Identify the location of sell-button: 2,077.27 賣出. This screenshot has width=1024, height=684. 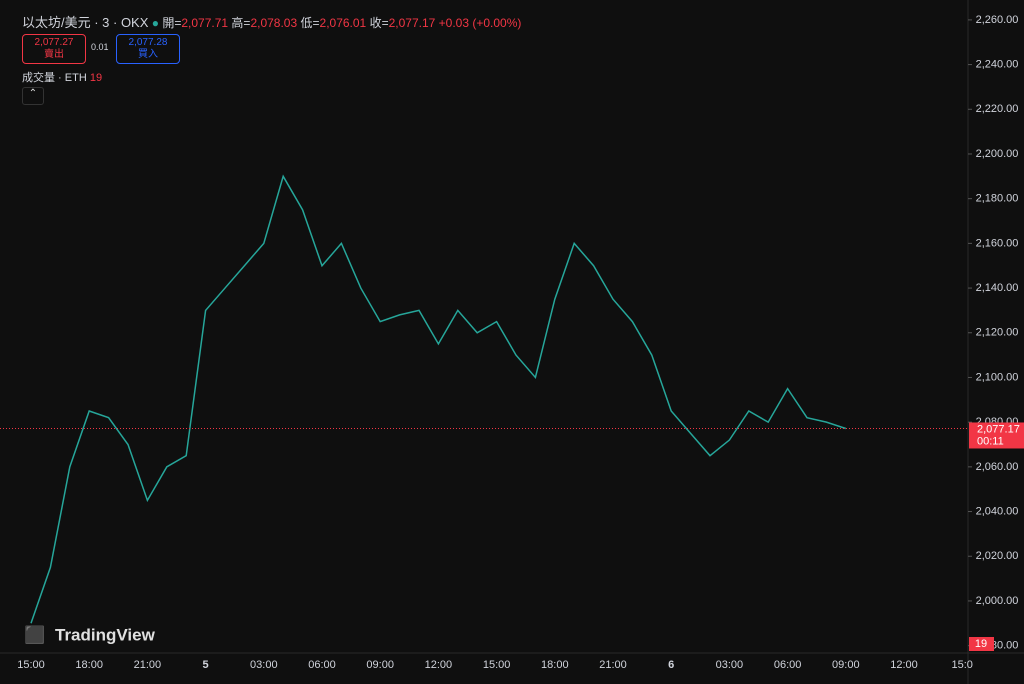
(54, 49).